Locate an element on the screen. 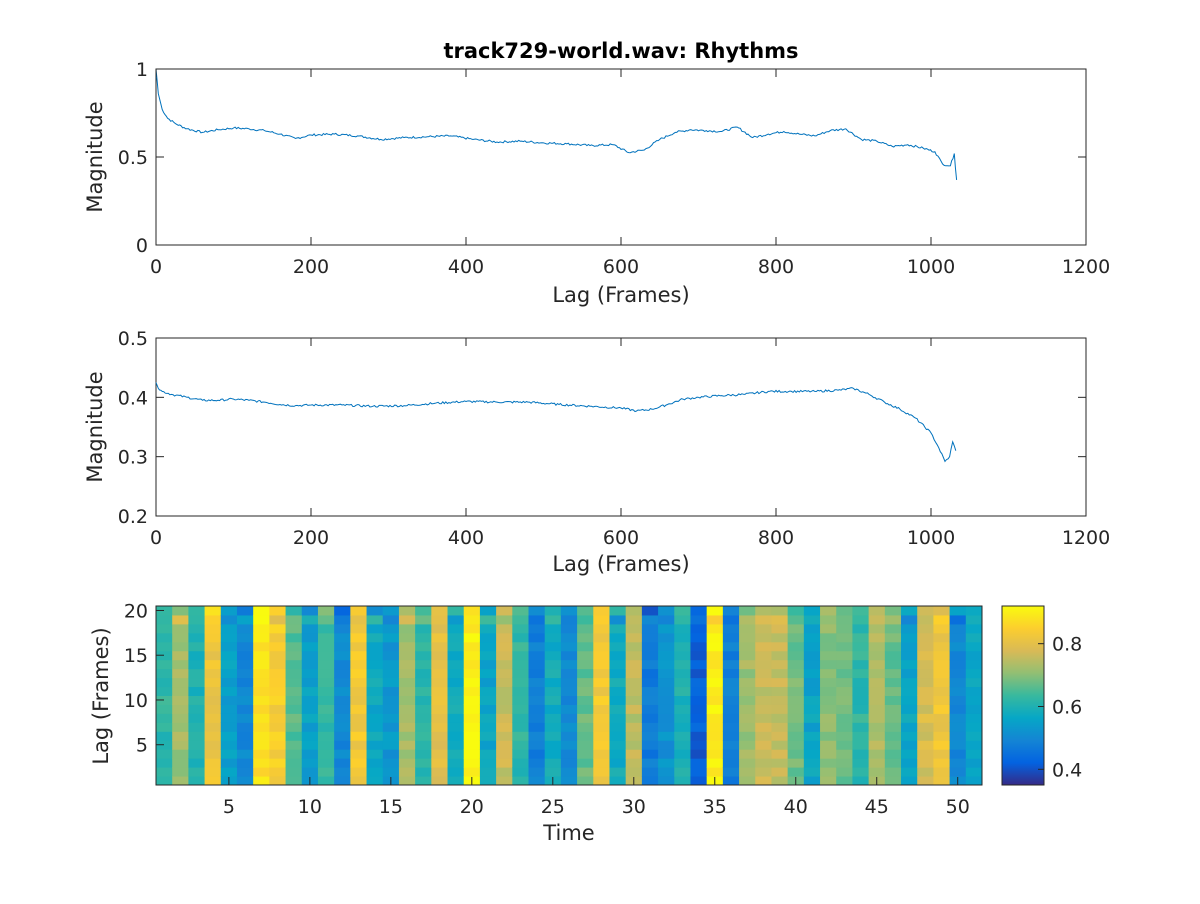  x-tick-label: 600 is located at coordinates (621, 267).